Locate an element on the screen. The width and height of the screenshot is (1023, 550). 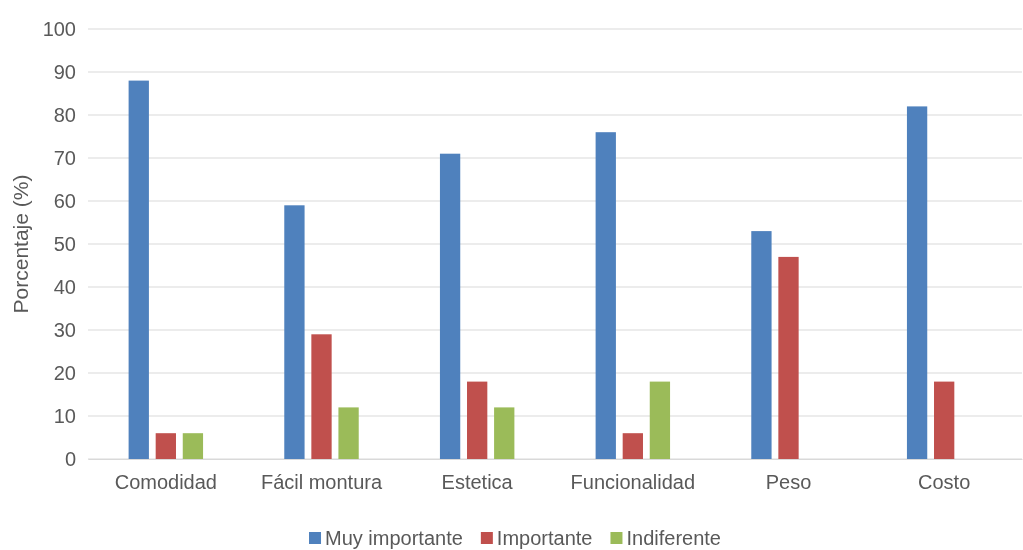
x-tick-label: Estetica is located at coordinates (477, 482).